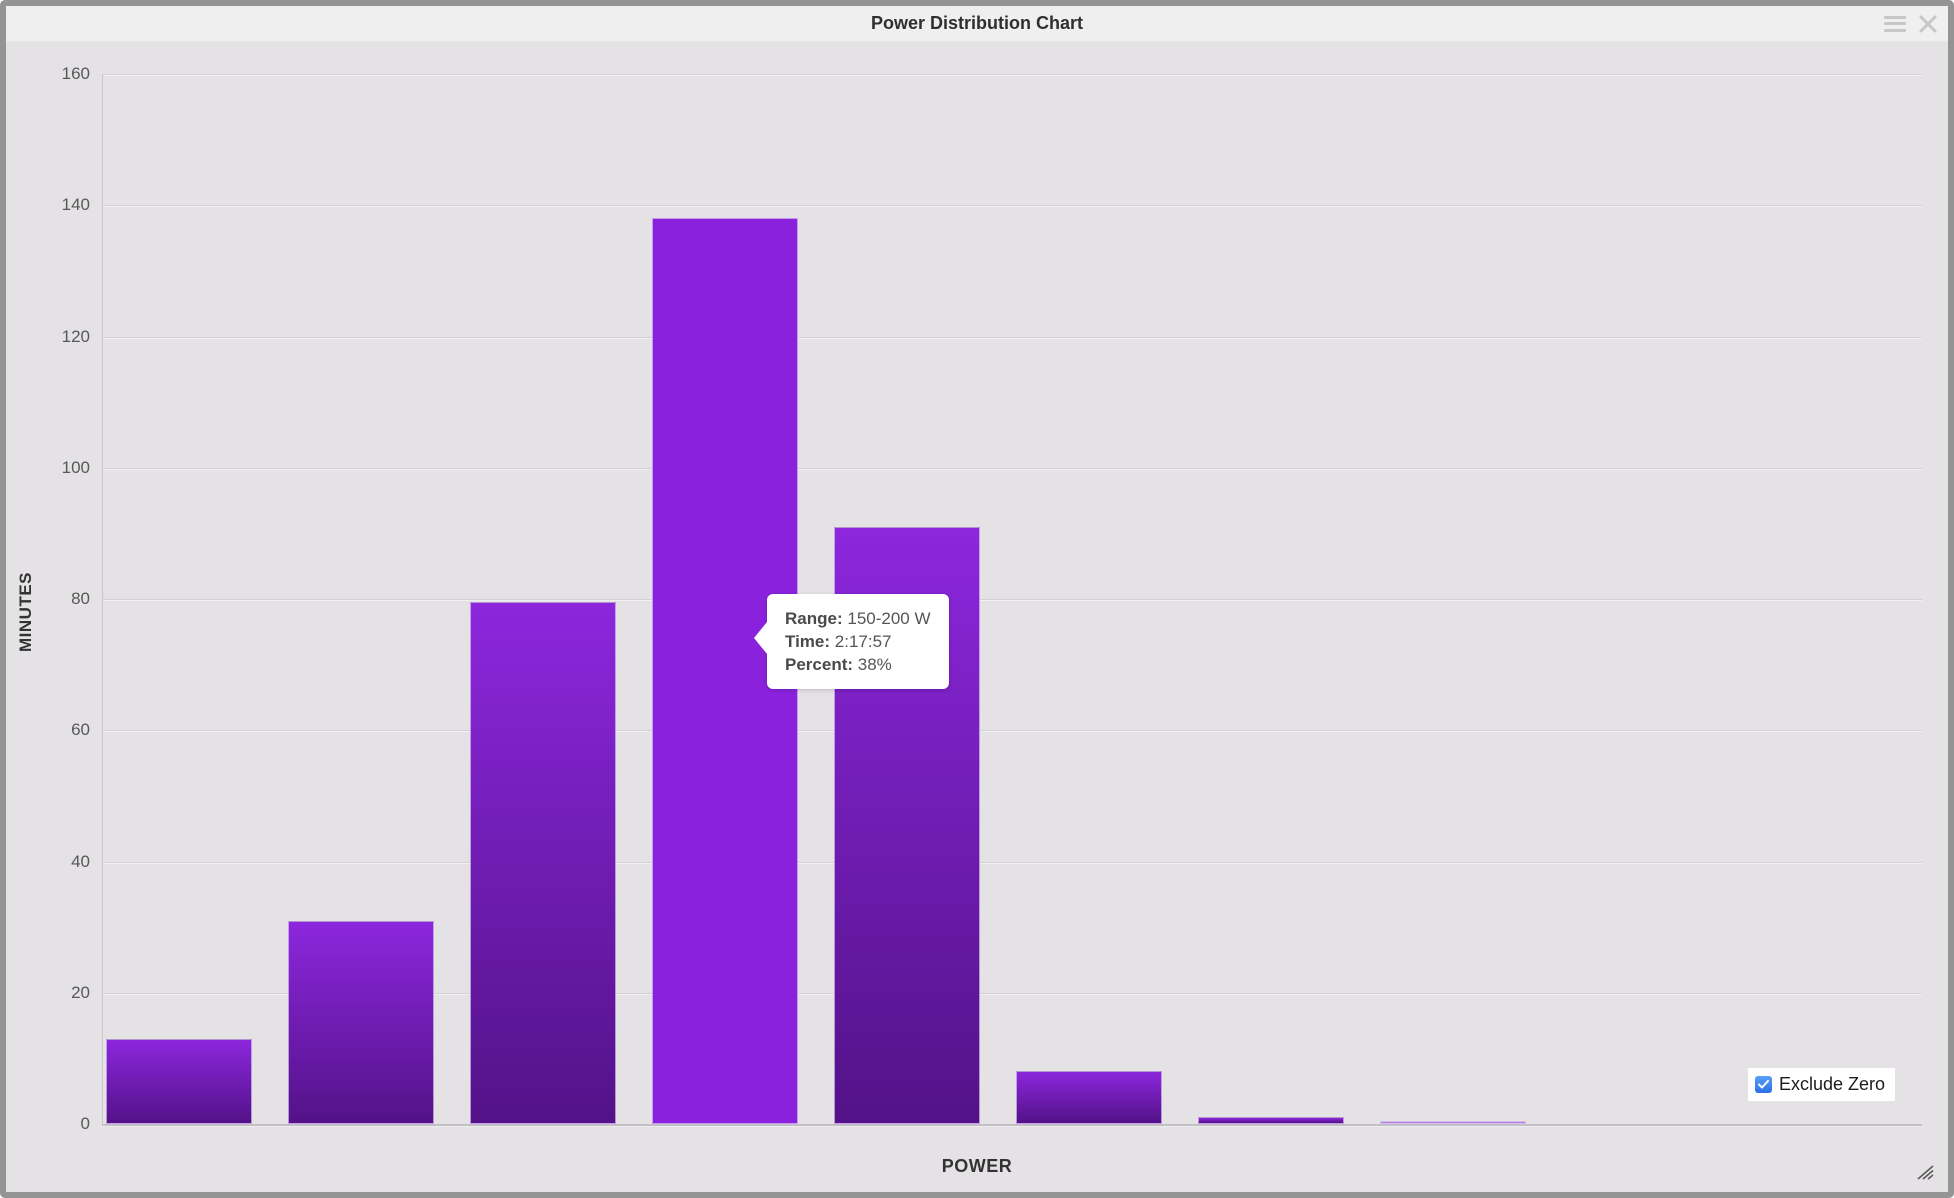 This screenshot has width=1954, height=1198. What do you see at coordinates (889, 618) in the screenshot?
I see `tooltip-range-value: 150-200 W` at bounding box center [889, 618].